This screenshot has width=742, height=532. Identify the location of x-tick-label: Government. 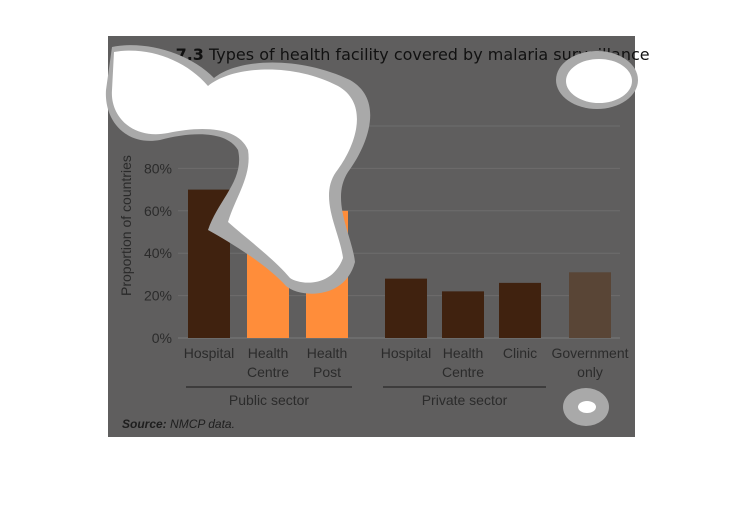
(589, 353).